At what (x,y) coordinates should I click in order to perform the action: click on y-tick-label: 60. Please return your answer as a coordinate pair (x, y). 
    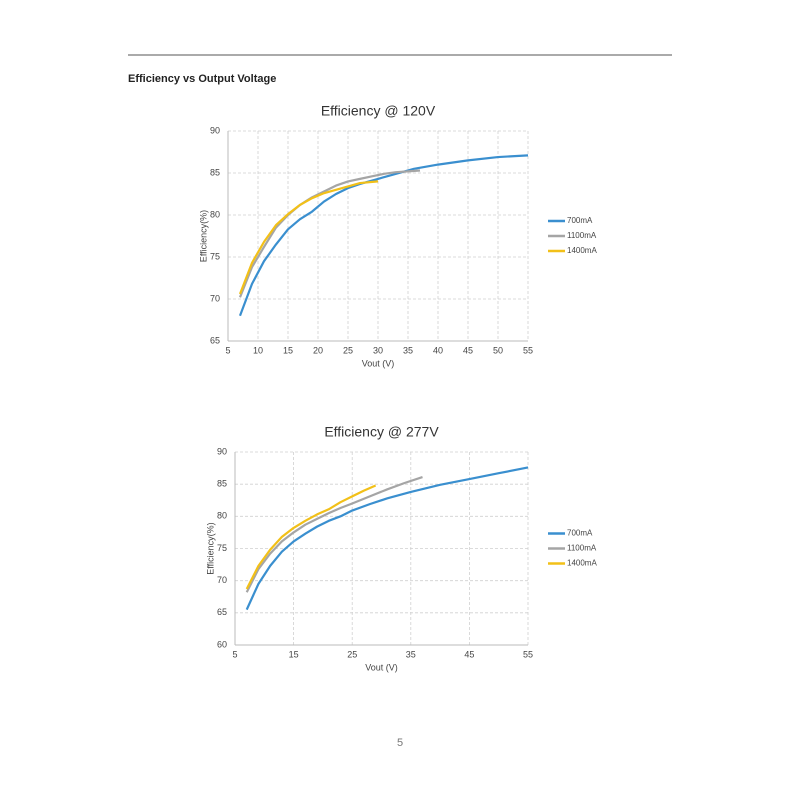
    Looking at the image, I should click on (222, 644).